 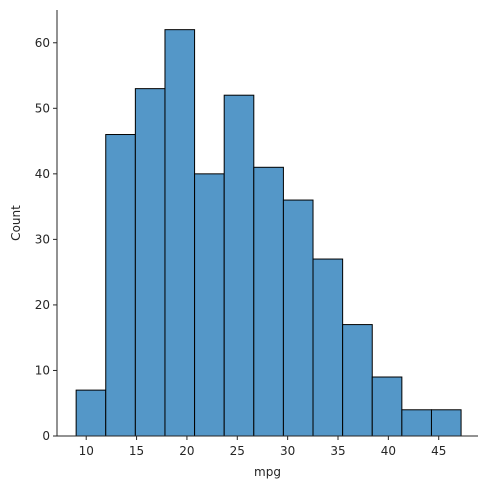 I want to click on y-tick-label: 30, so click(x=42, y=239).